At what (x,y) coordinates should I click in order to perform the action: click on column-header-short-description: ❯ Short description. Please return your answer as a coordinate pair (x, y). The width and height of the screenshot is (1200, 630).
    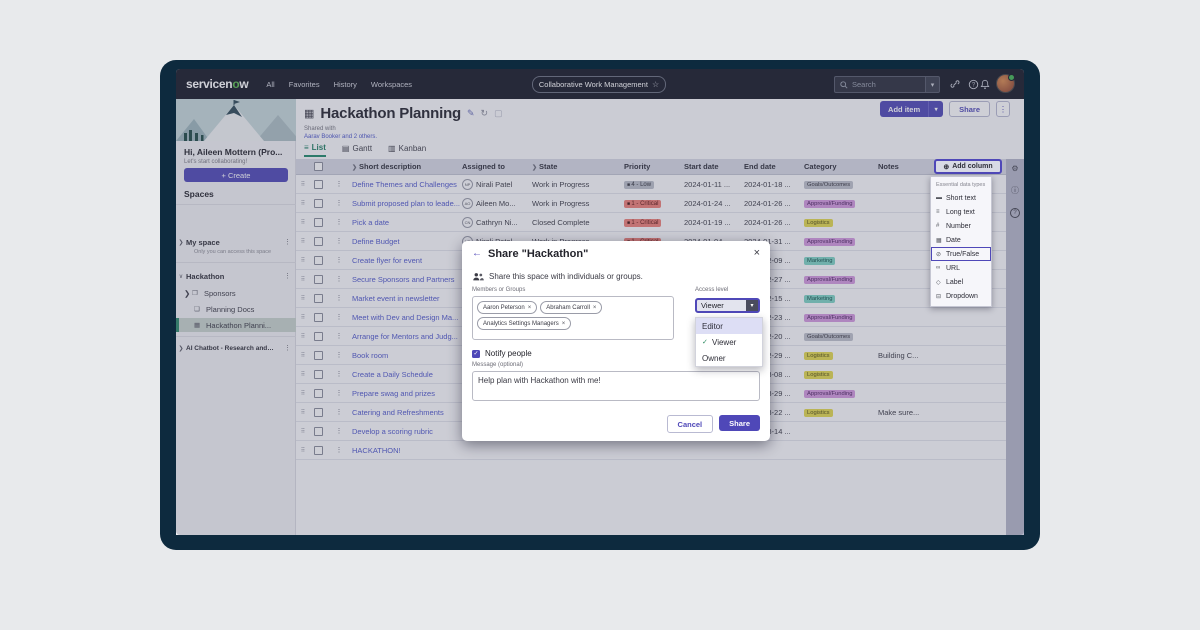
    Looking at the image, I should click on (387, 166).